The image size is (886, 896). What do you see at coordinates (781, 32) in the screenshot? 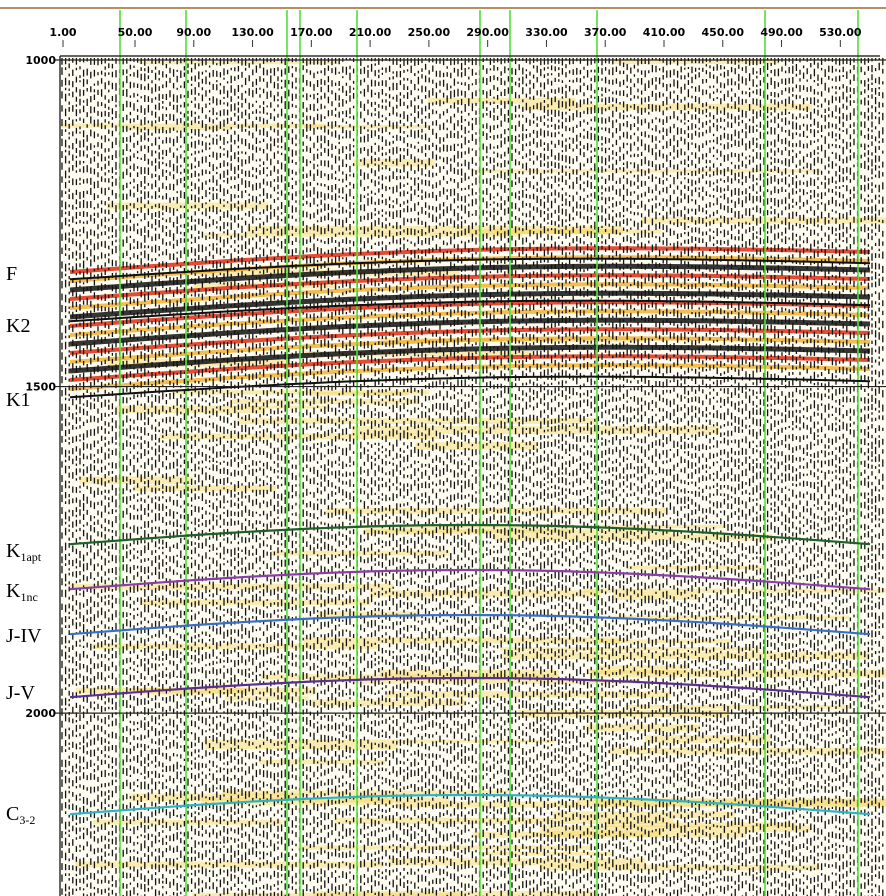
I see `x-tick-label: 490.00` at bounding box center [781, 32].